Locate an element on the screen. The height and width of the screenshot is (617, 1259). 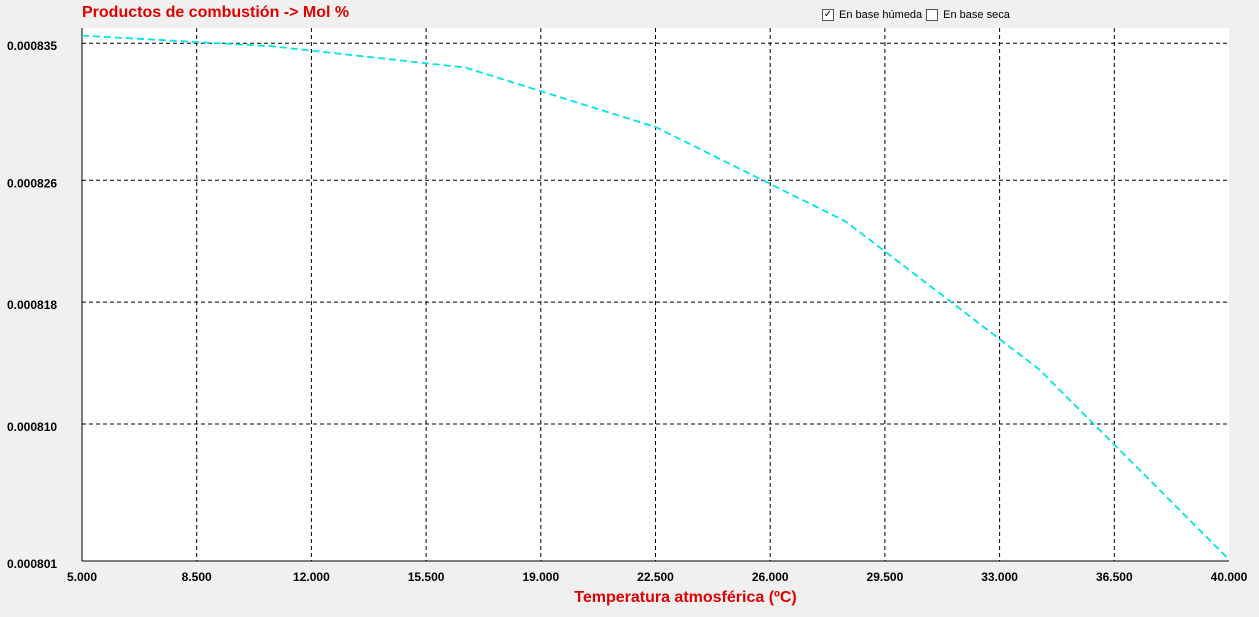
x-tick-label: 5.000 is located at coordinates (82, 577).